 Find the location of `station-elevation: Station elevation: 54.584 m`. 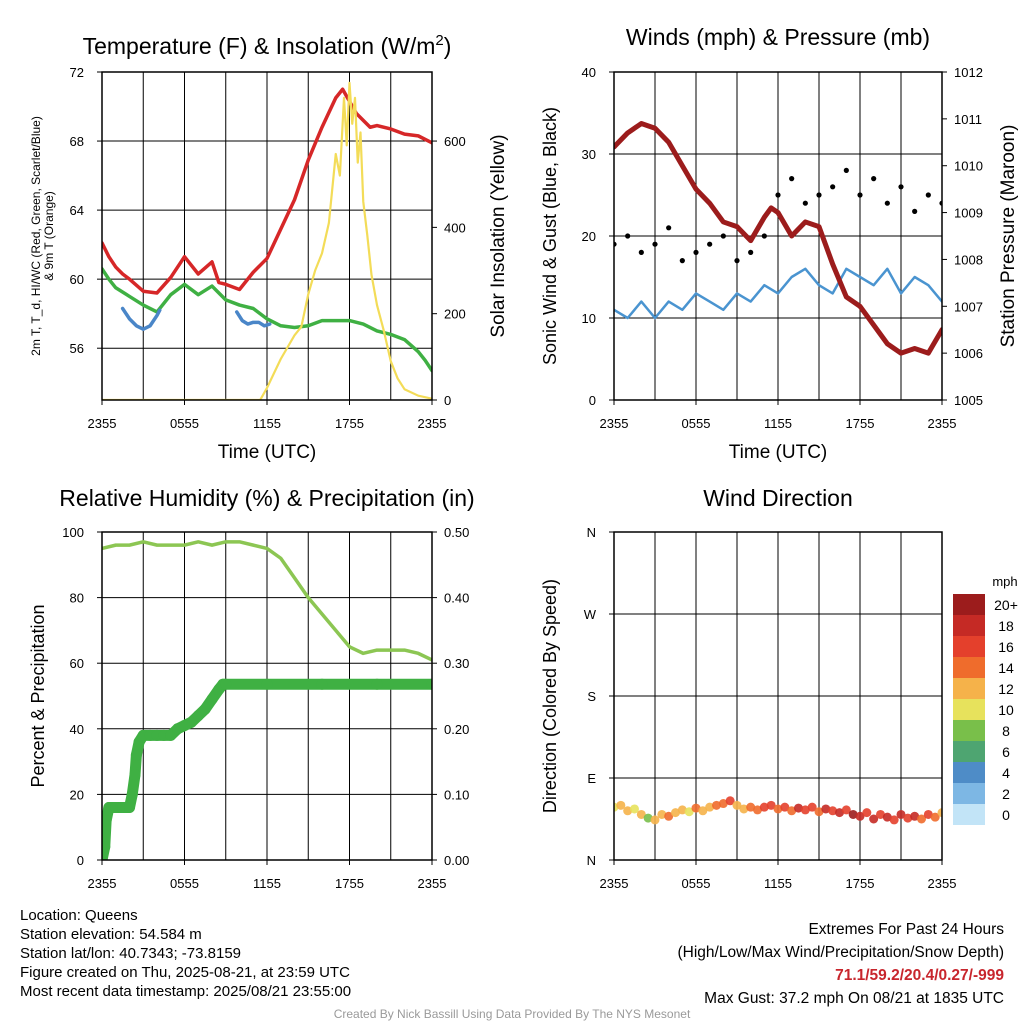

station-elevation: Station elevation: 54.584 m is located at coordinates (111, 934).